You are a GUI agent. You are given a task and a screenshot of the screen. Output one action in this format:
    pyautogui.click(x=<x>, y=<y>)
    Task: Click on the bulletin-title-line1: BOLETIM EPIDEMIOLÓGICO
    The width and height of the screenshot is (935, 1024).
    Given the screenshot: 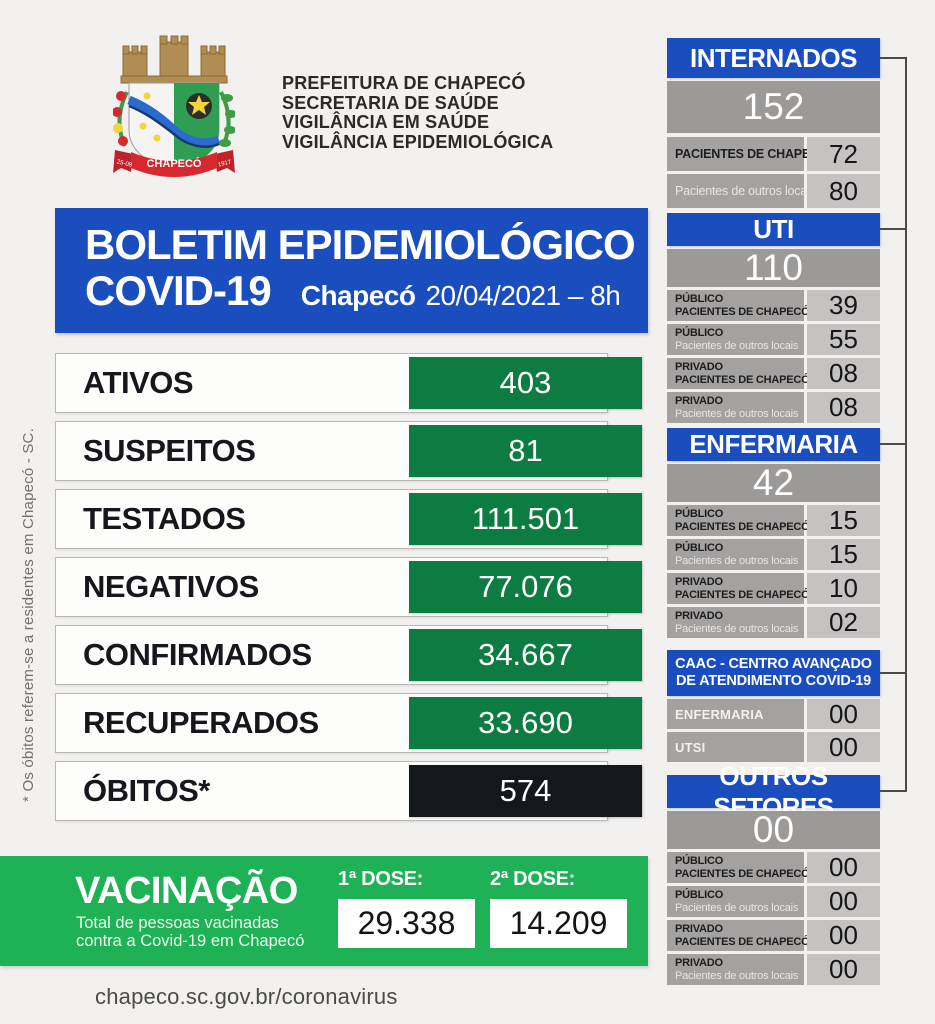 What is the action you would take?
    pyautogui.click(x=360, y=244)
    